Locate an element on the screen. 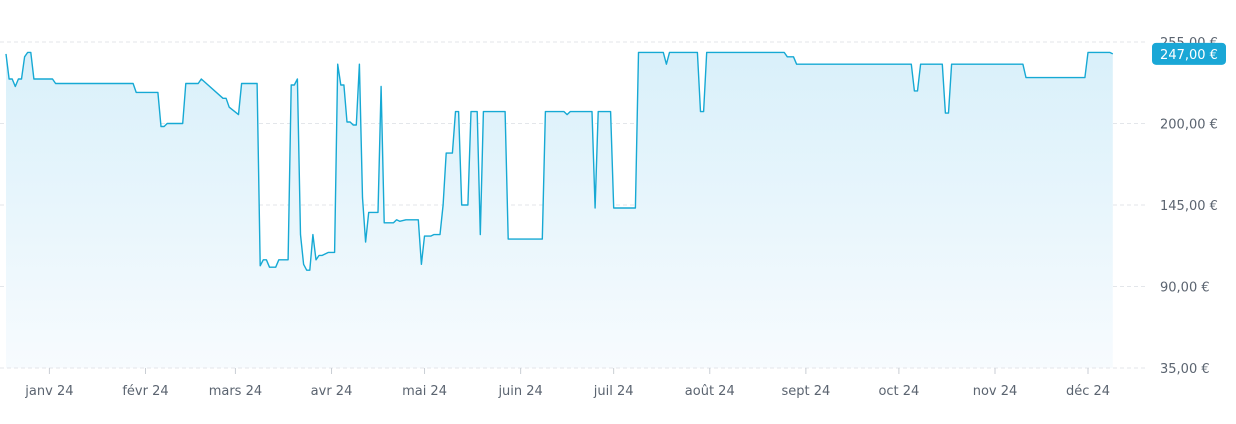 The image size is (1236, 424). x-tick-label: sept 24 is located at coordinates (805, 391).